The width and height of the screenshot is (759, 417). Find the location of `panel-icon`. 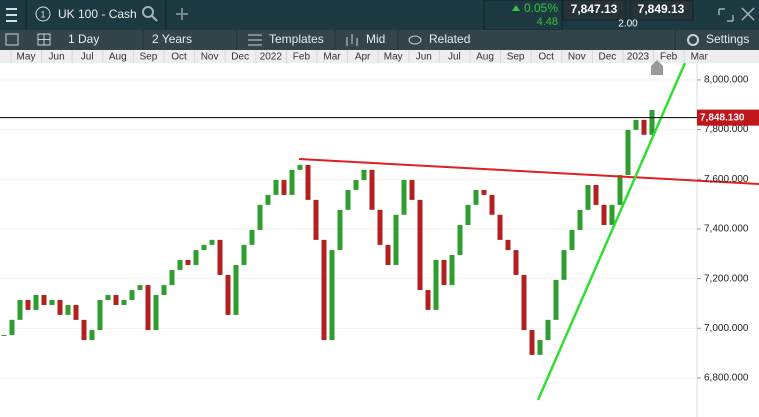

panel-icon is located at coordinates (12, 39).